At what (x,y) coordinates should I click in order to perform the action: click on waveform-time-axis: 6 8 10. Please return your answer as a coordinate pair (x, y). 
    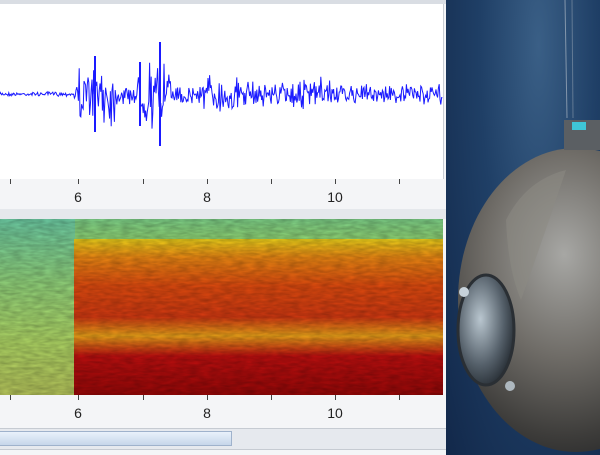
    Looking at the image, I should click on (223, 194).